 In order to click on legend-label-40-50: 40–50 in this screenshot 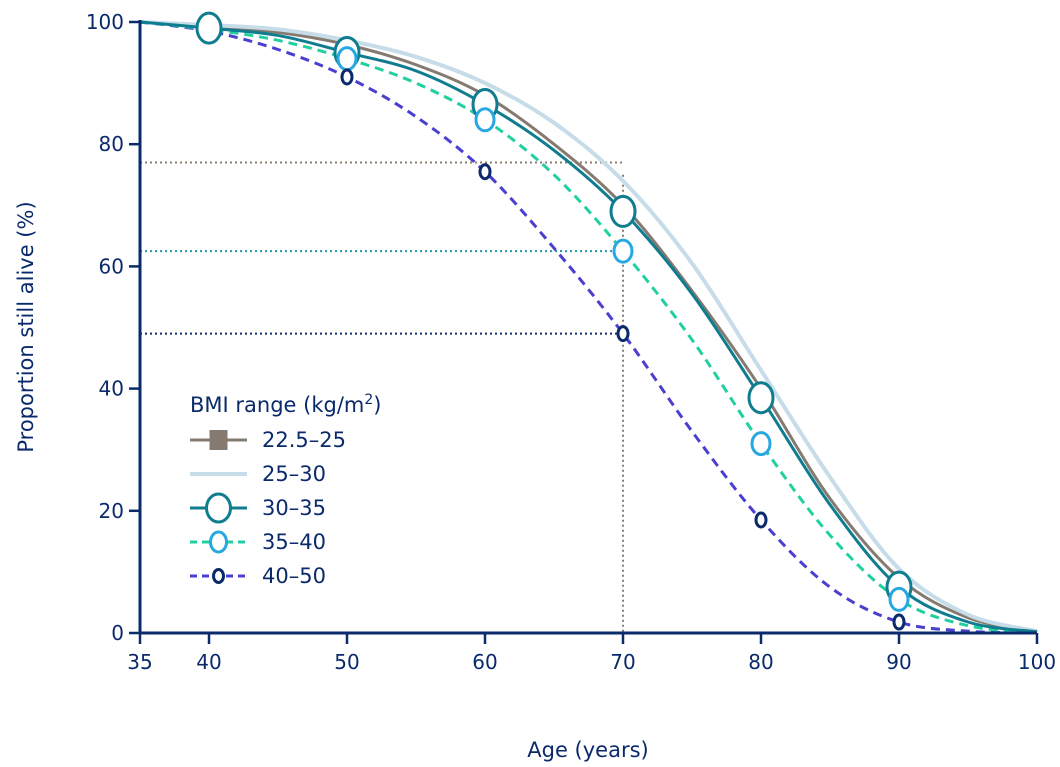, I will do `click(294, 576)`.